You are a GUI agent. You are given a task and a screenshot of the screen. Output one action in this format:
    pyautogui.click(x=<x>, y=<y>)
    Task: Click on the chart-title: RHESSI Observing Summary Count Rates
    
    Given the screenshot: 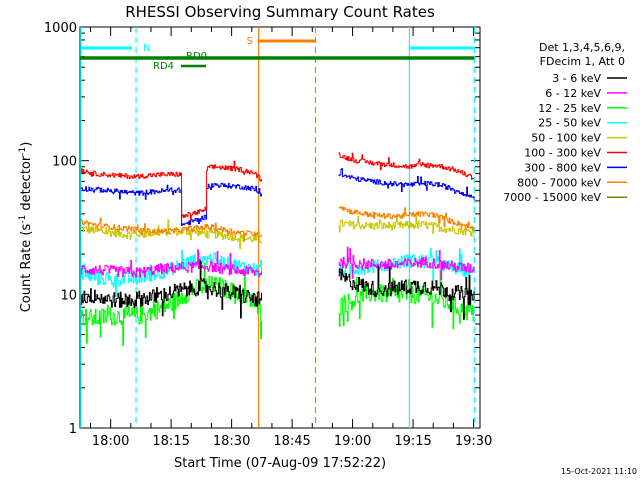 What is the action you would take?
    pyautogui.click(x=280, y=12)
    